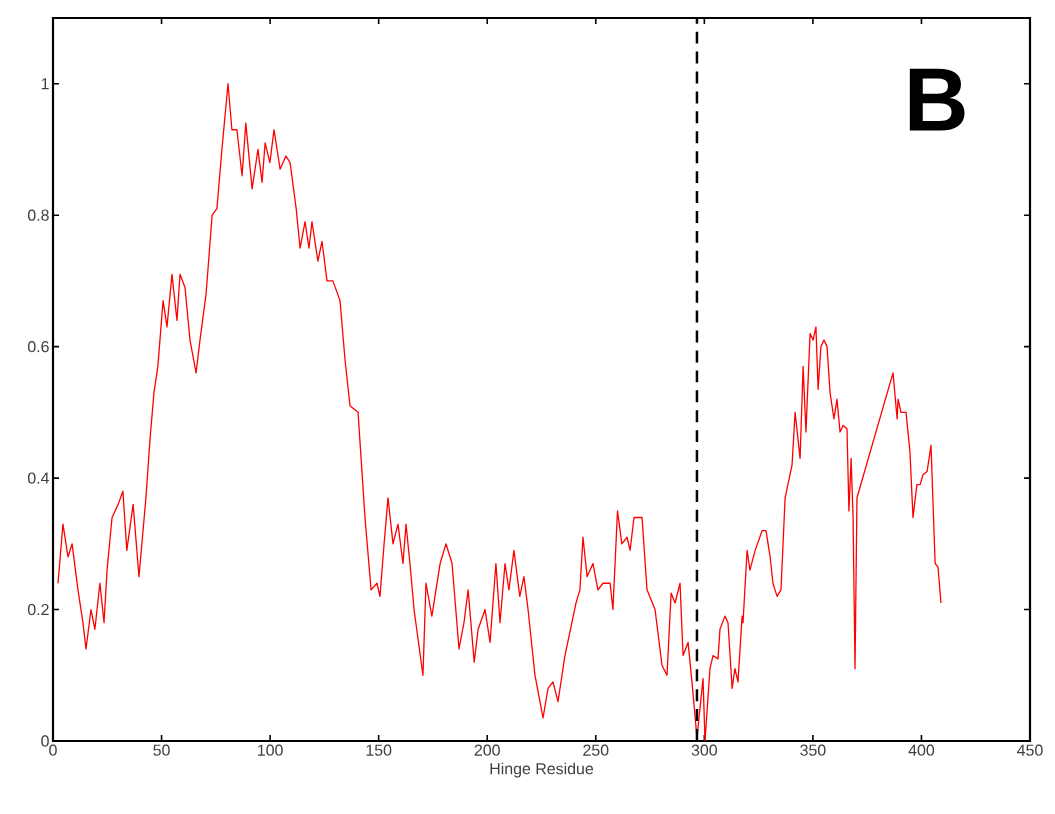 The height and width of the screenshot is (814, 1055). I want to click on x-tick-label: 150, so click(379, 750).